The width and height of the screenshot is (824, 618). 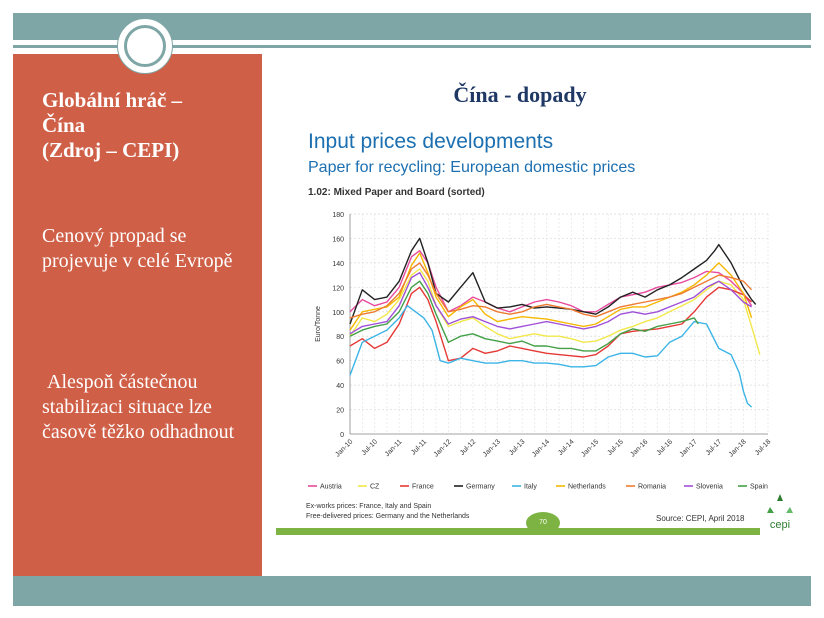 I want to click on cepi-logo-triangle-top, so click(x=780, y=497).